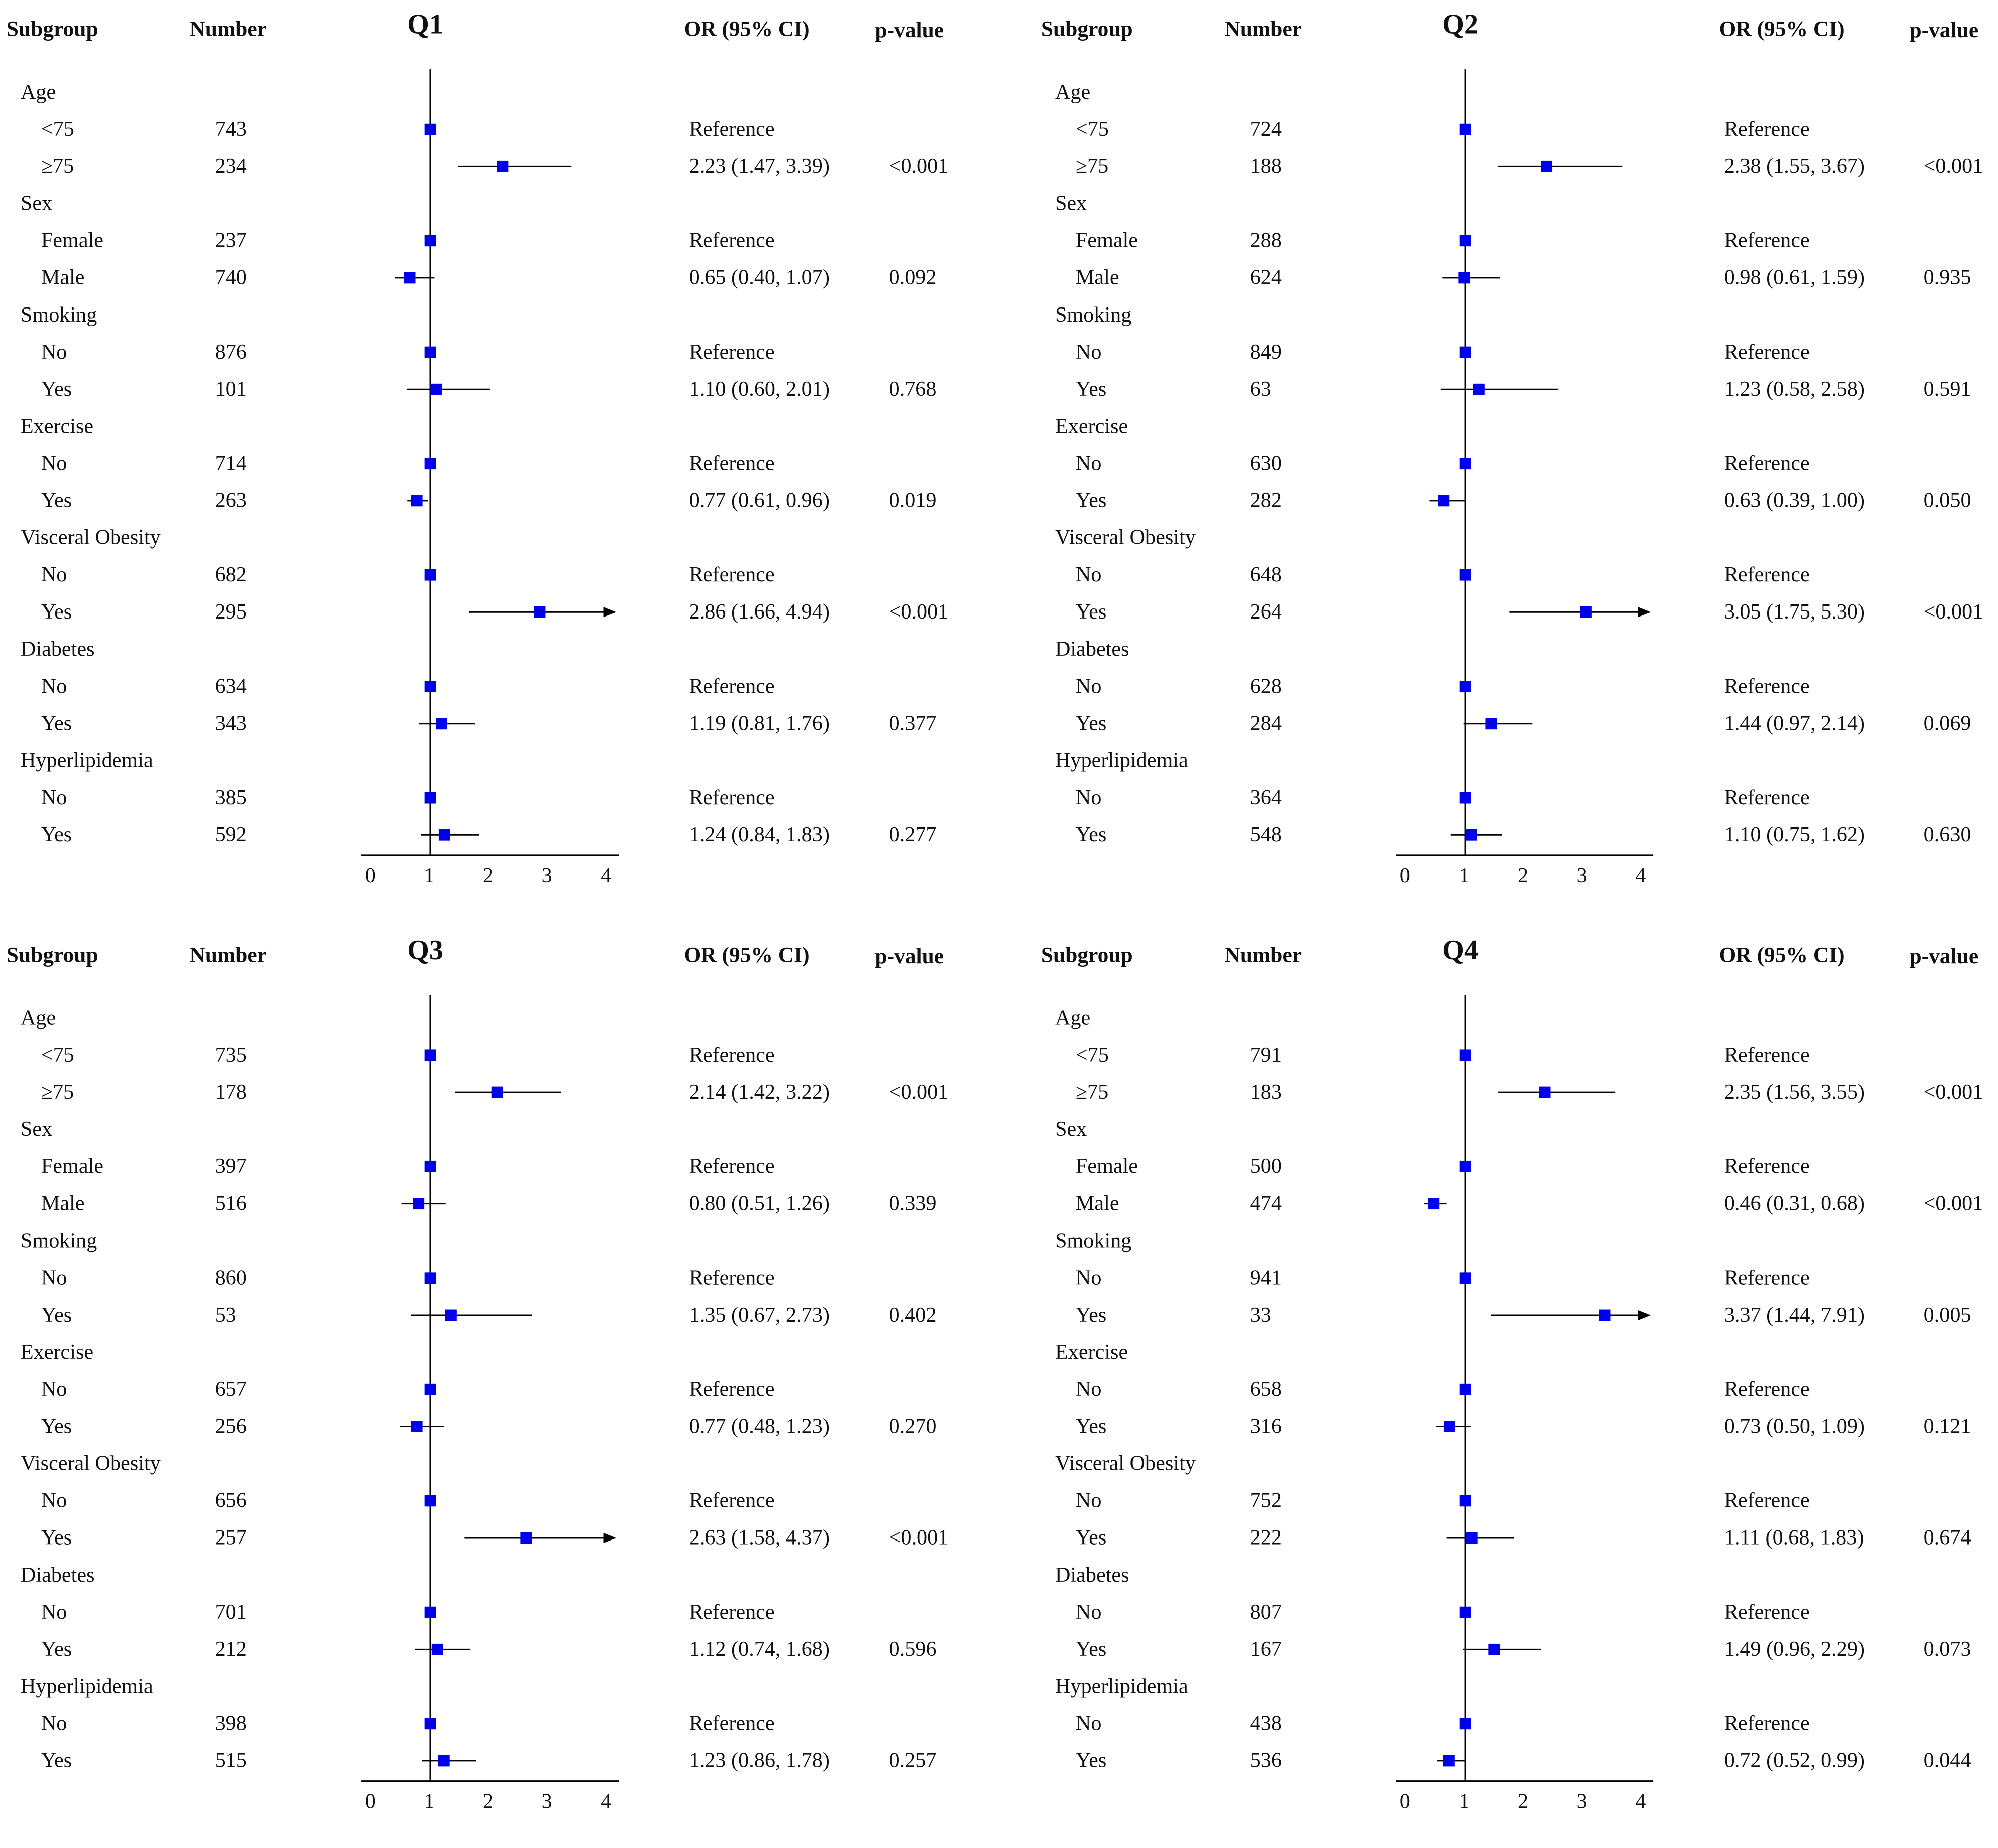 This screenshot has height=1848, width=1998. What do you see at coordinates (488, 1801) in the screenshot?
I see `x-tick-label: 2` at bounding box center [488, 1801].